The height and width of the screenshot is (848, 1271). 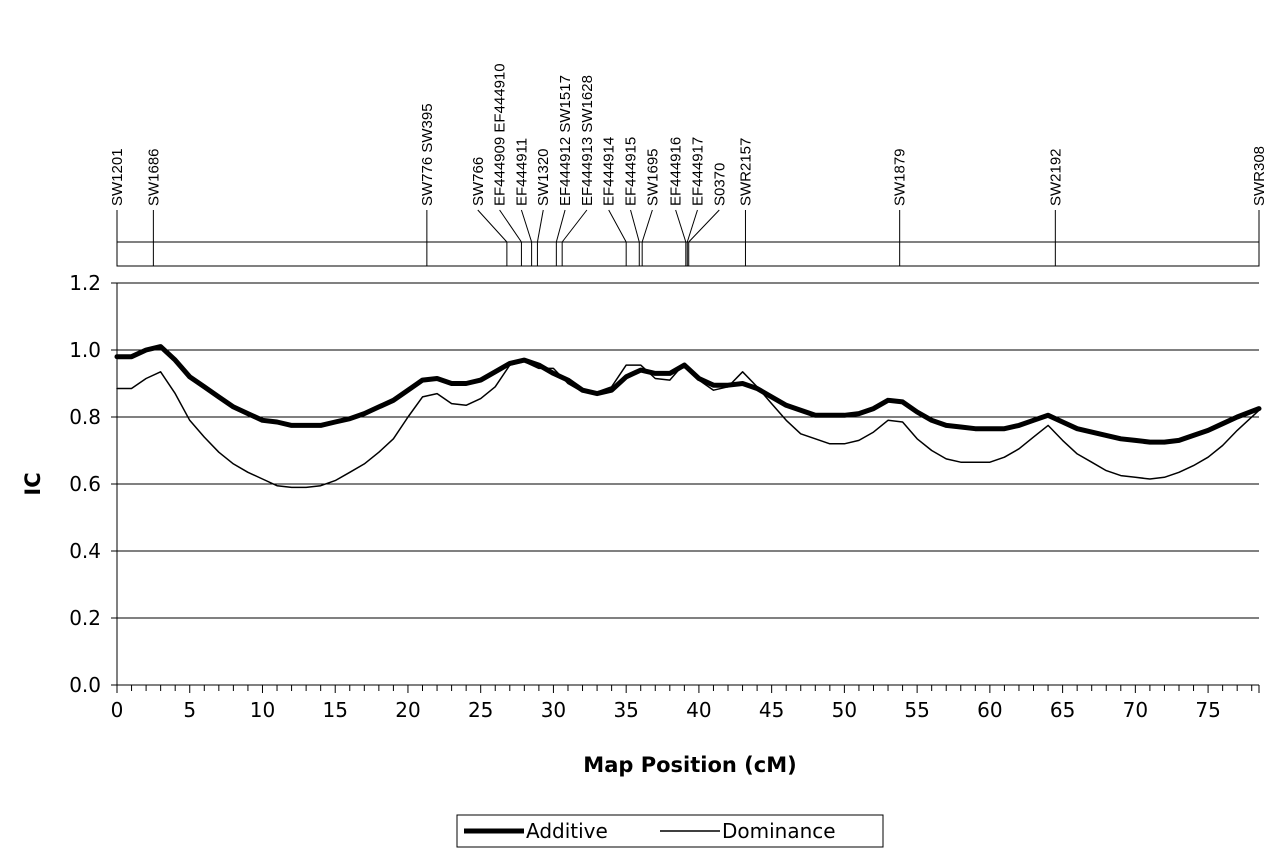 I want to click on x-tick-label: 35, so click(x=625, y=710).